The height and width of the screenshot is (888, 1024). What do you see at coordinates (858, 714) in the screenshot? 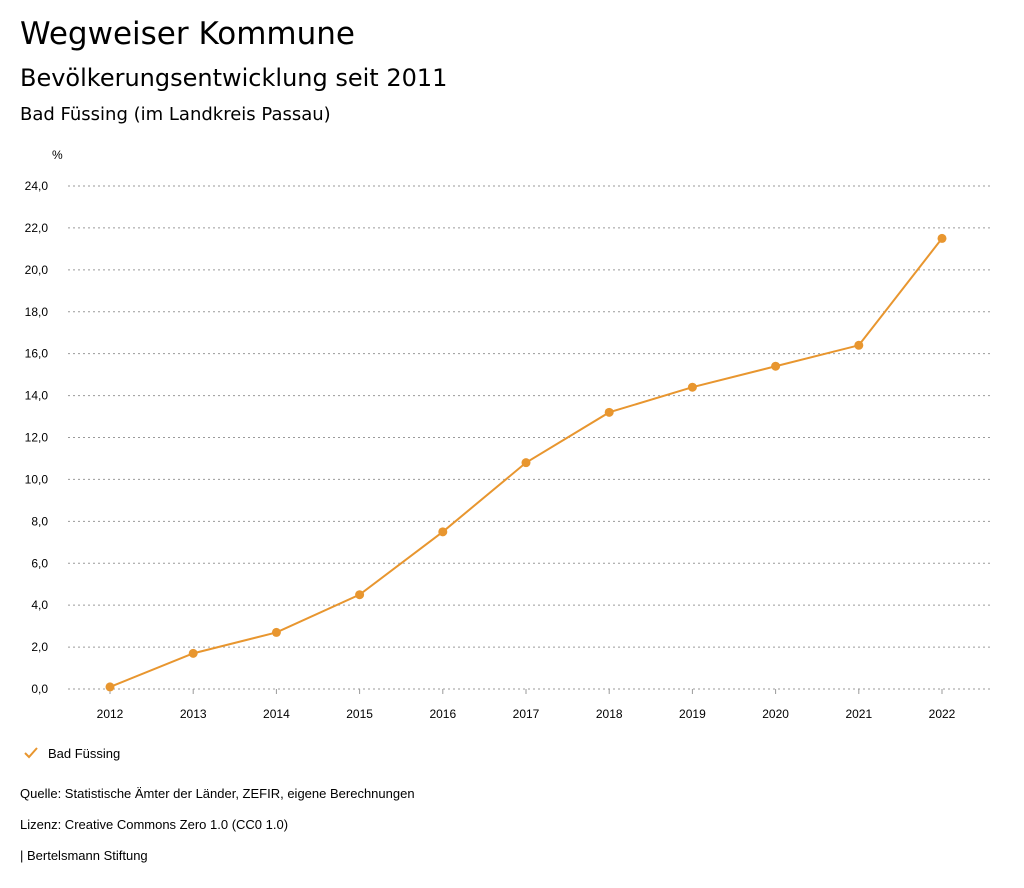
I see `x-tick-label: 2021` at bounding box center [858, 714].